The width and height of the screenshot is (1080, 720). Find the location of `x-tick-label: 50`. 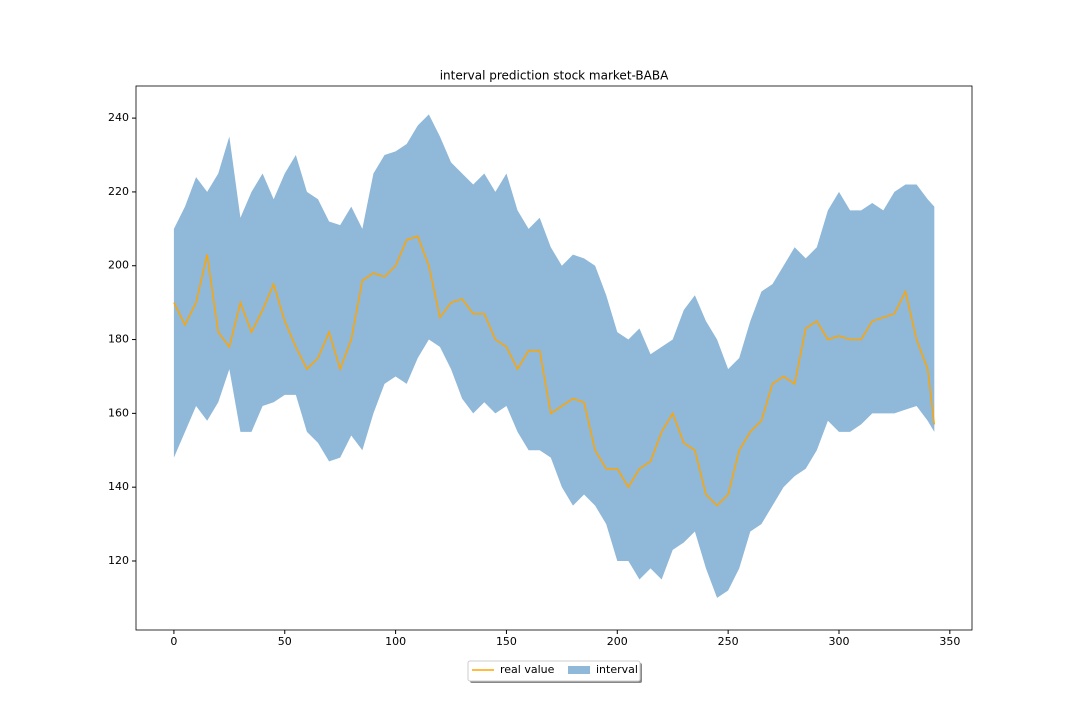

x-tick-label: 50 is located at coordinates (285, 641).